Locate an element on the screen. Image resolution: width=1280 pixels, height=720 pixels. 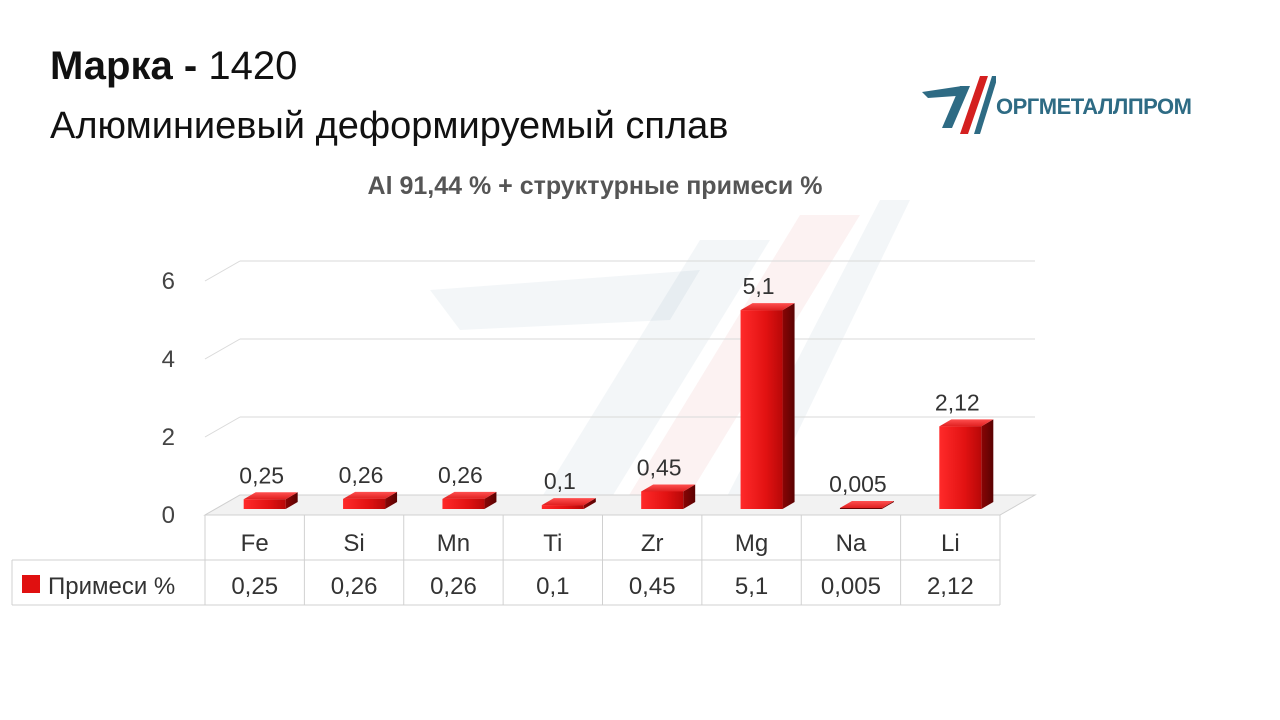
table-value: 0,25 is located at coordinates (254, 586).